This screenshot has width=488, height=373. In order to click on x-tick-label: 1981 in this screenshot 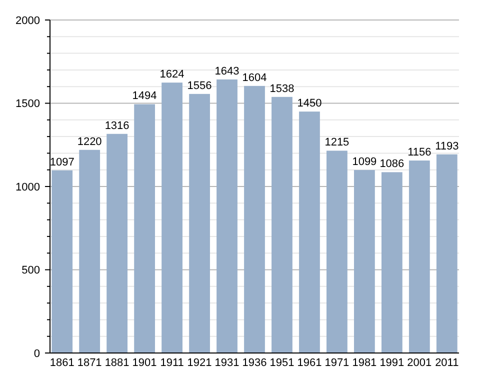, I will do `click(364, 363)`.